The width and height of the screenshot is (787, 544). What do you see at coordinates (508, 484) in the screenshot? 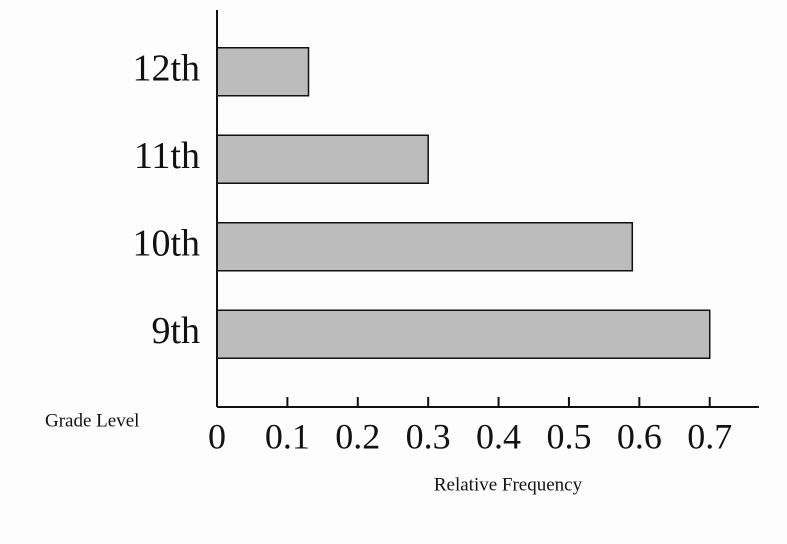
I see `x-axis-label: Relative Frequency` at bounding box center [508, 484].